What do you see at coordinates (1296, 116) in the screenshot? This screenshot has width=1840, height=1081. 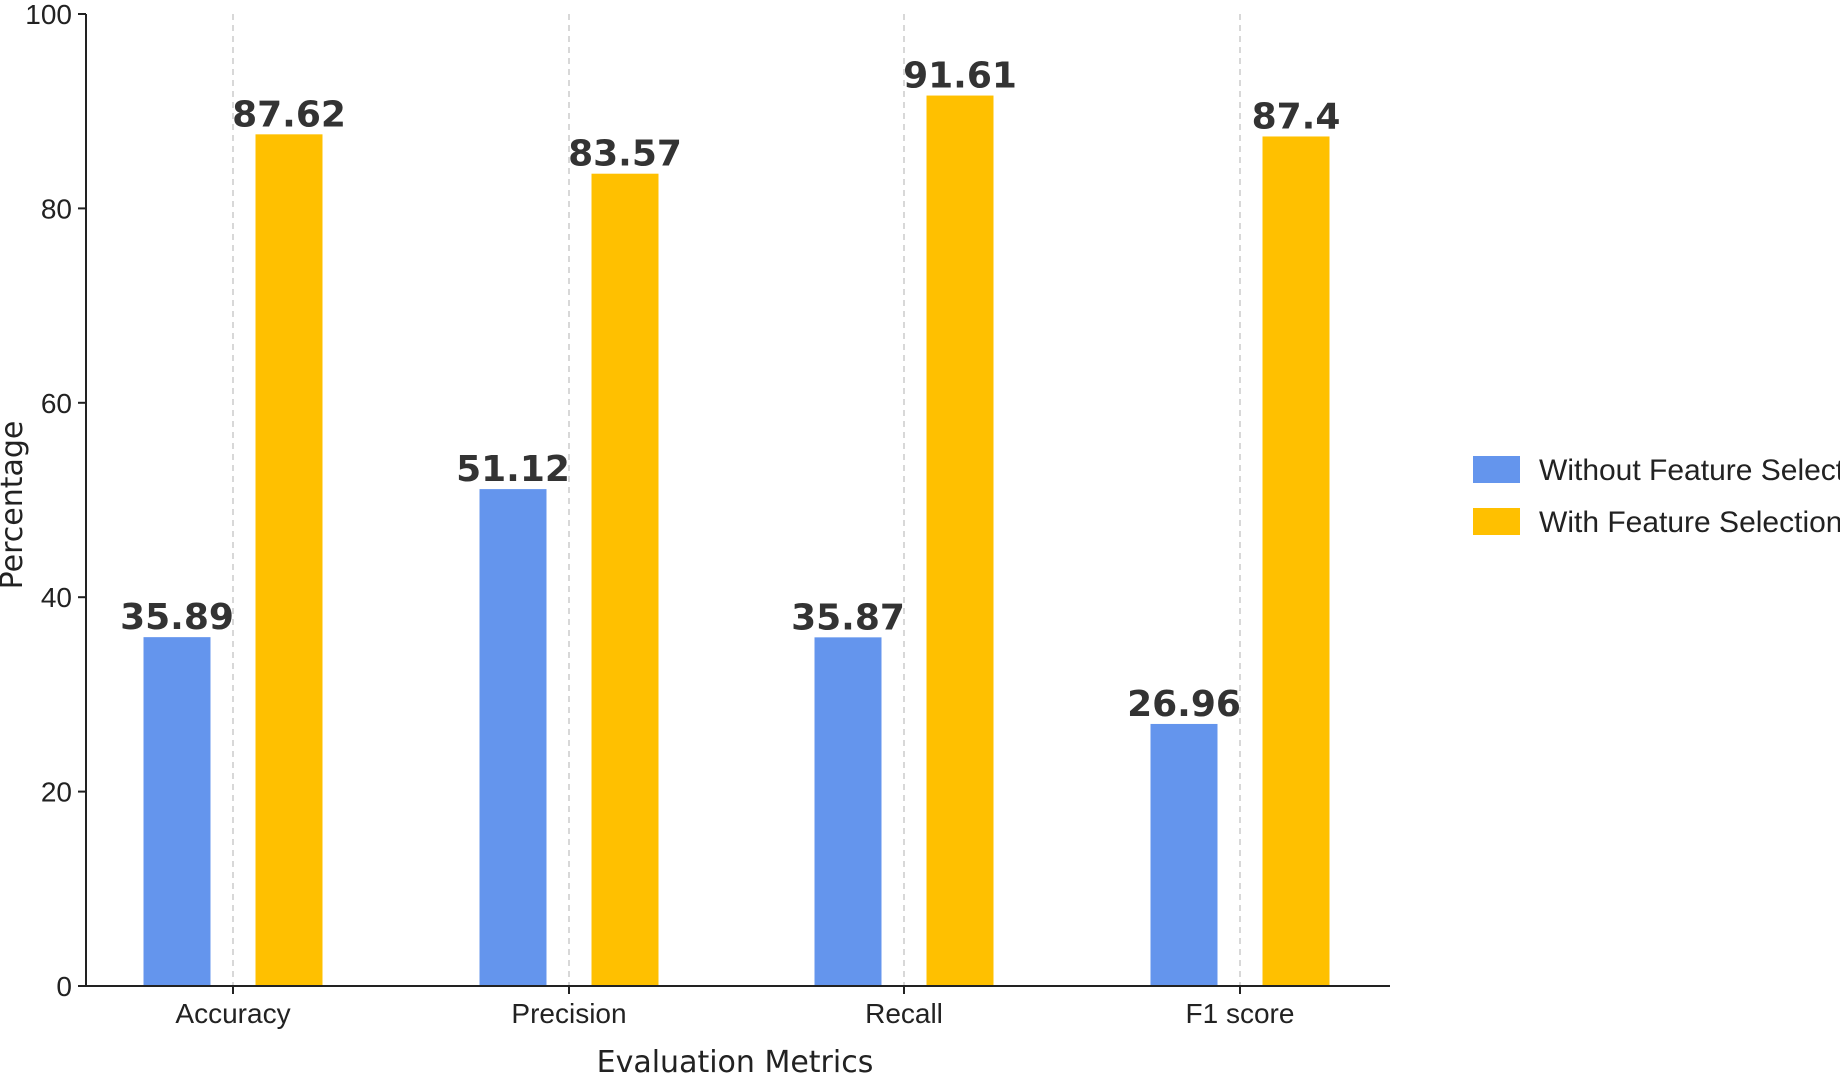 I see `data-label: 87.4` at bounding box center [1296, 116].